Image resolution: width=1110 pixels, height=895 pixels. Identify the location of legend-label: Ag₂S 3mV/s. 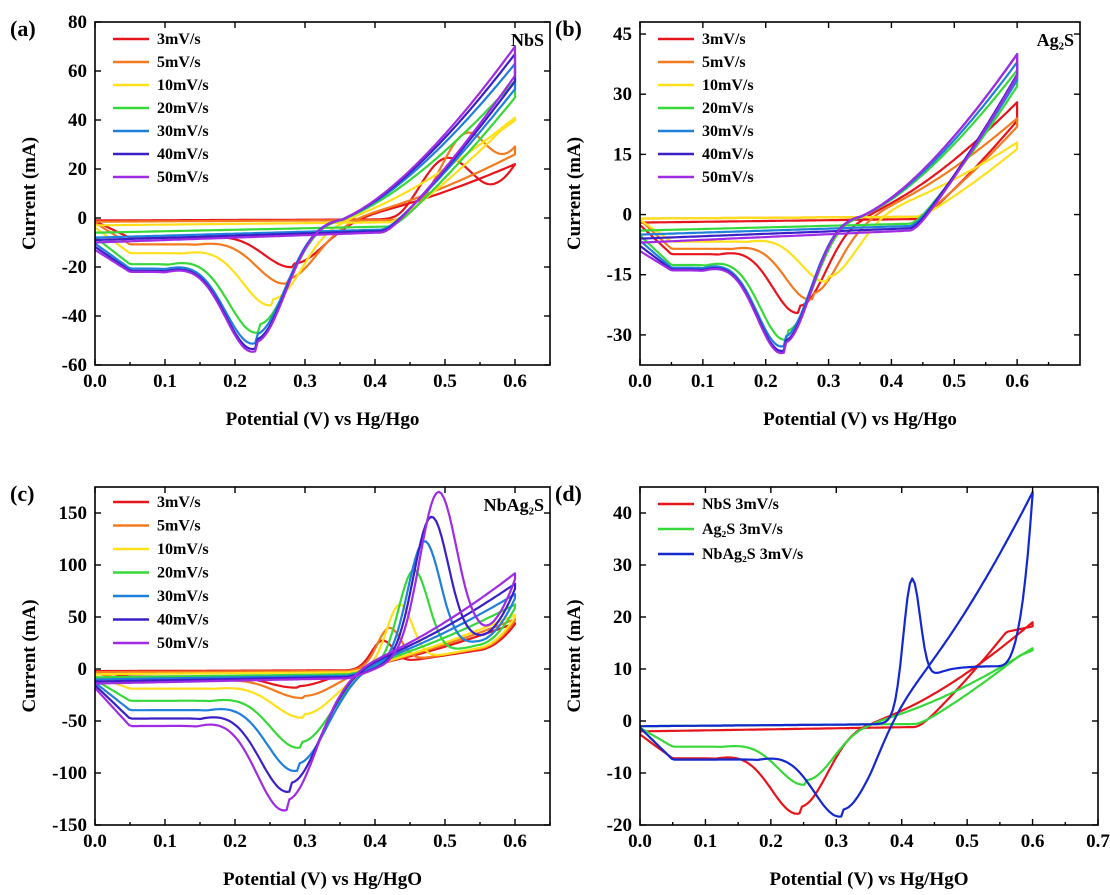
(742, 529).